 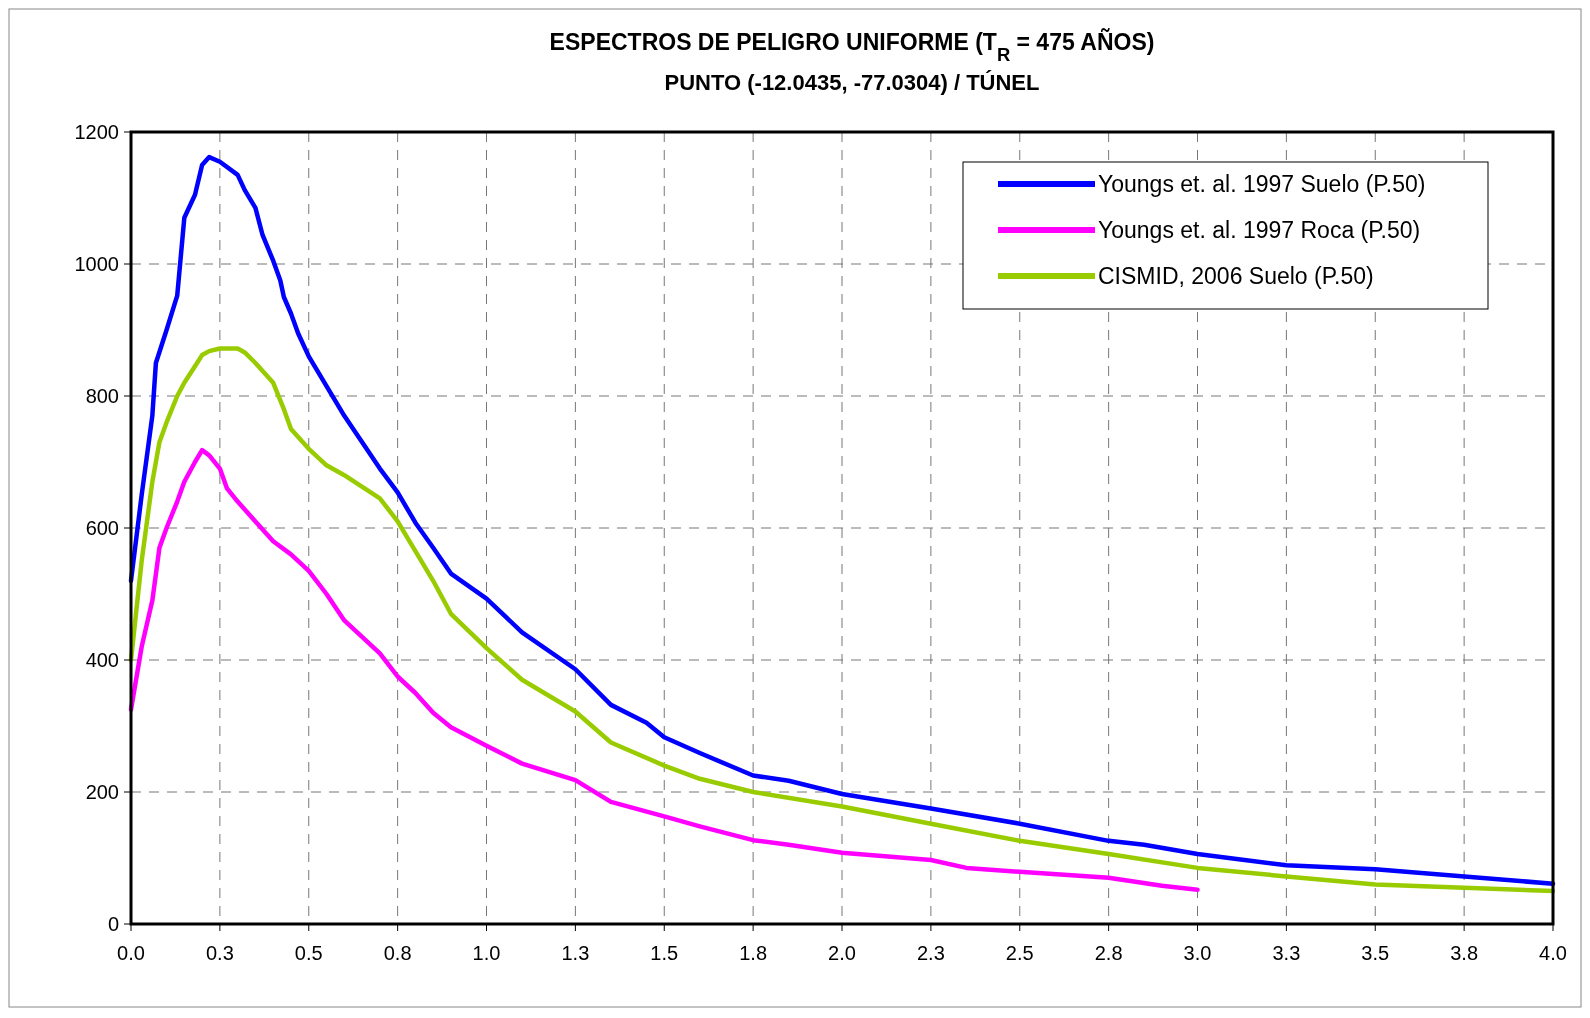 What do you see at coordinates (1259, 230) in the screenshot?
I see `legend-label: Youngs et. al. 1997 Roca (P.50)` at bounding box center [1259, 230].